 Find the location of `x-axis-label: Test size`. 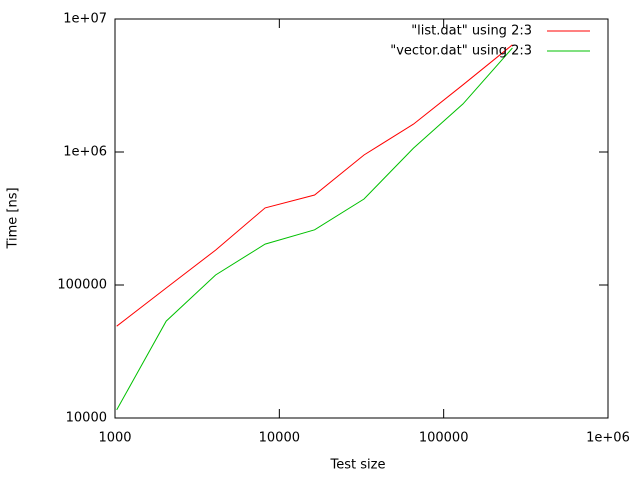

x-axis-label: Test size is located at coordinates (358, 465).